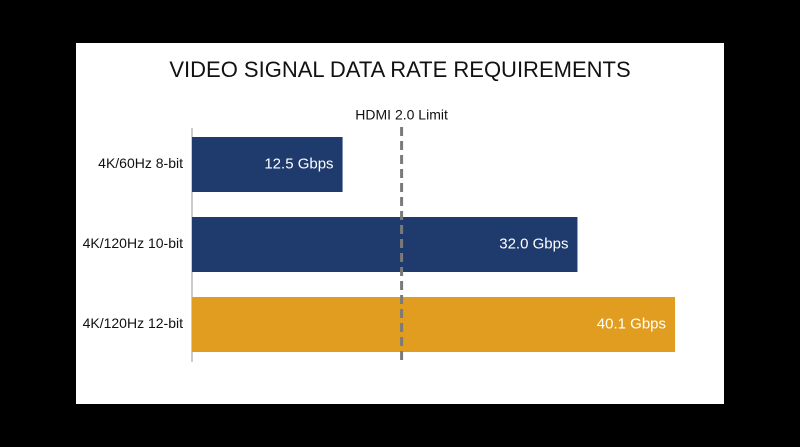 Image resolution: width=800 pixels, height=447 pixels. Describe the element at coordinates (133, 243) in the screenshot. I see `category-label: 4K/120Hz 10-bit` at that location.